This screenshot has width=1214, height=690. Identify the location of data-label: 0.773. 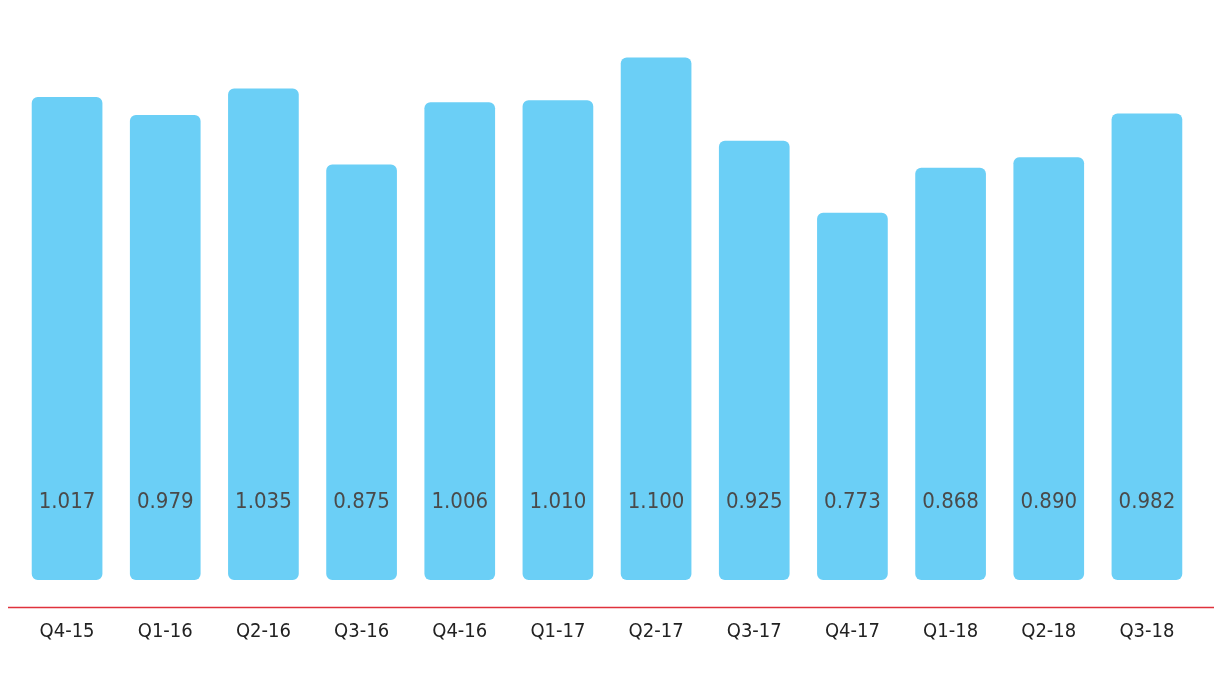
(852, 500).